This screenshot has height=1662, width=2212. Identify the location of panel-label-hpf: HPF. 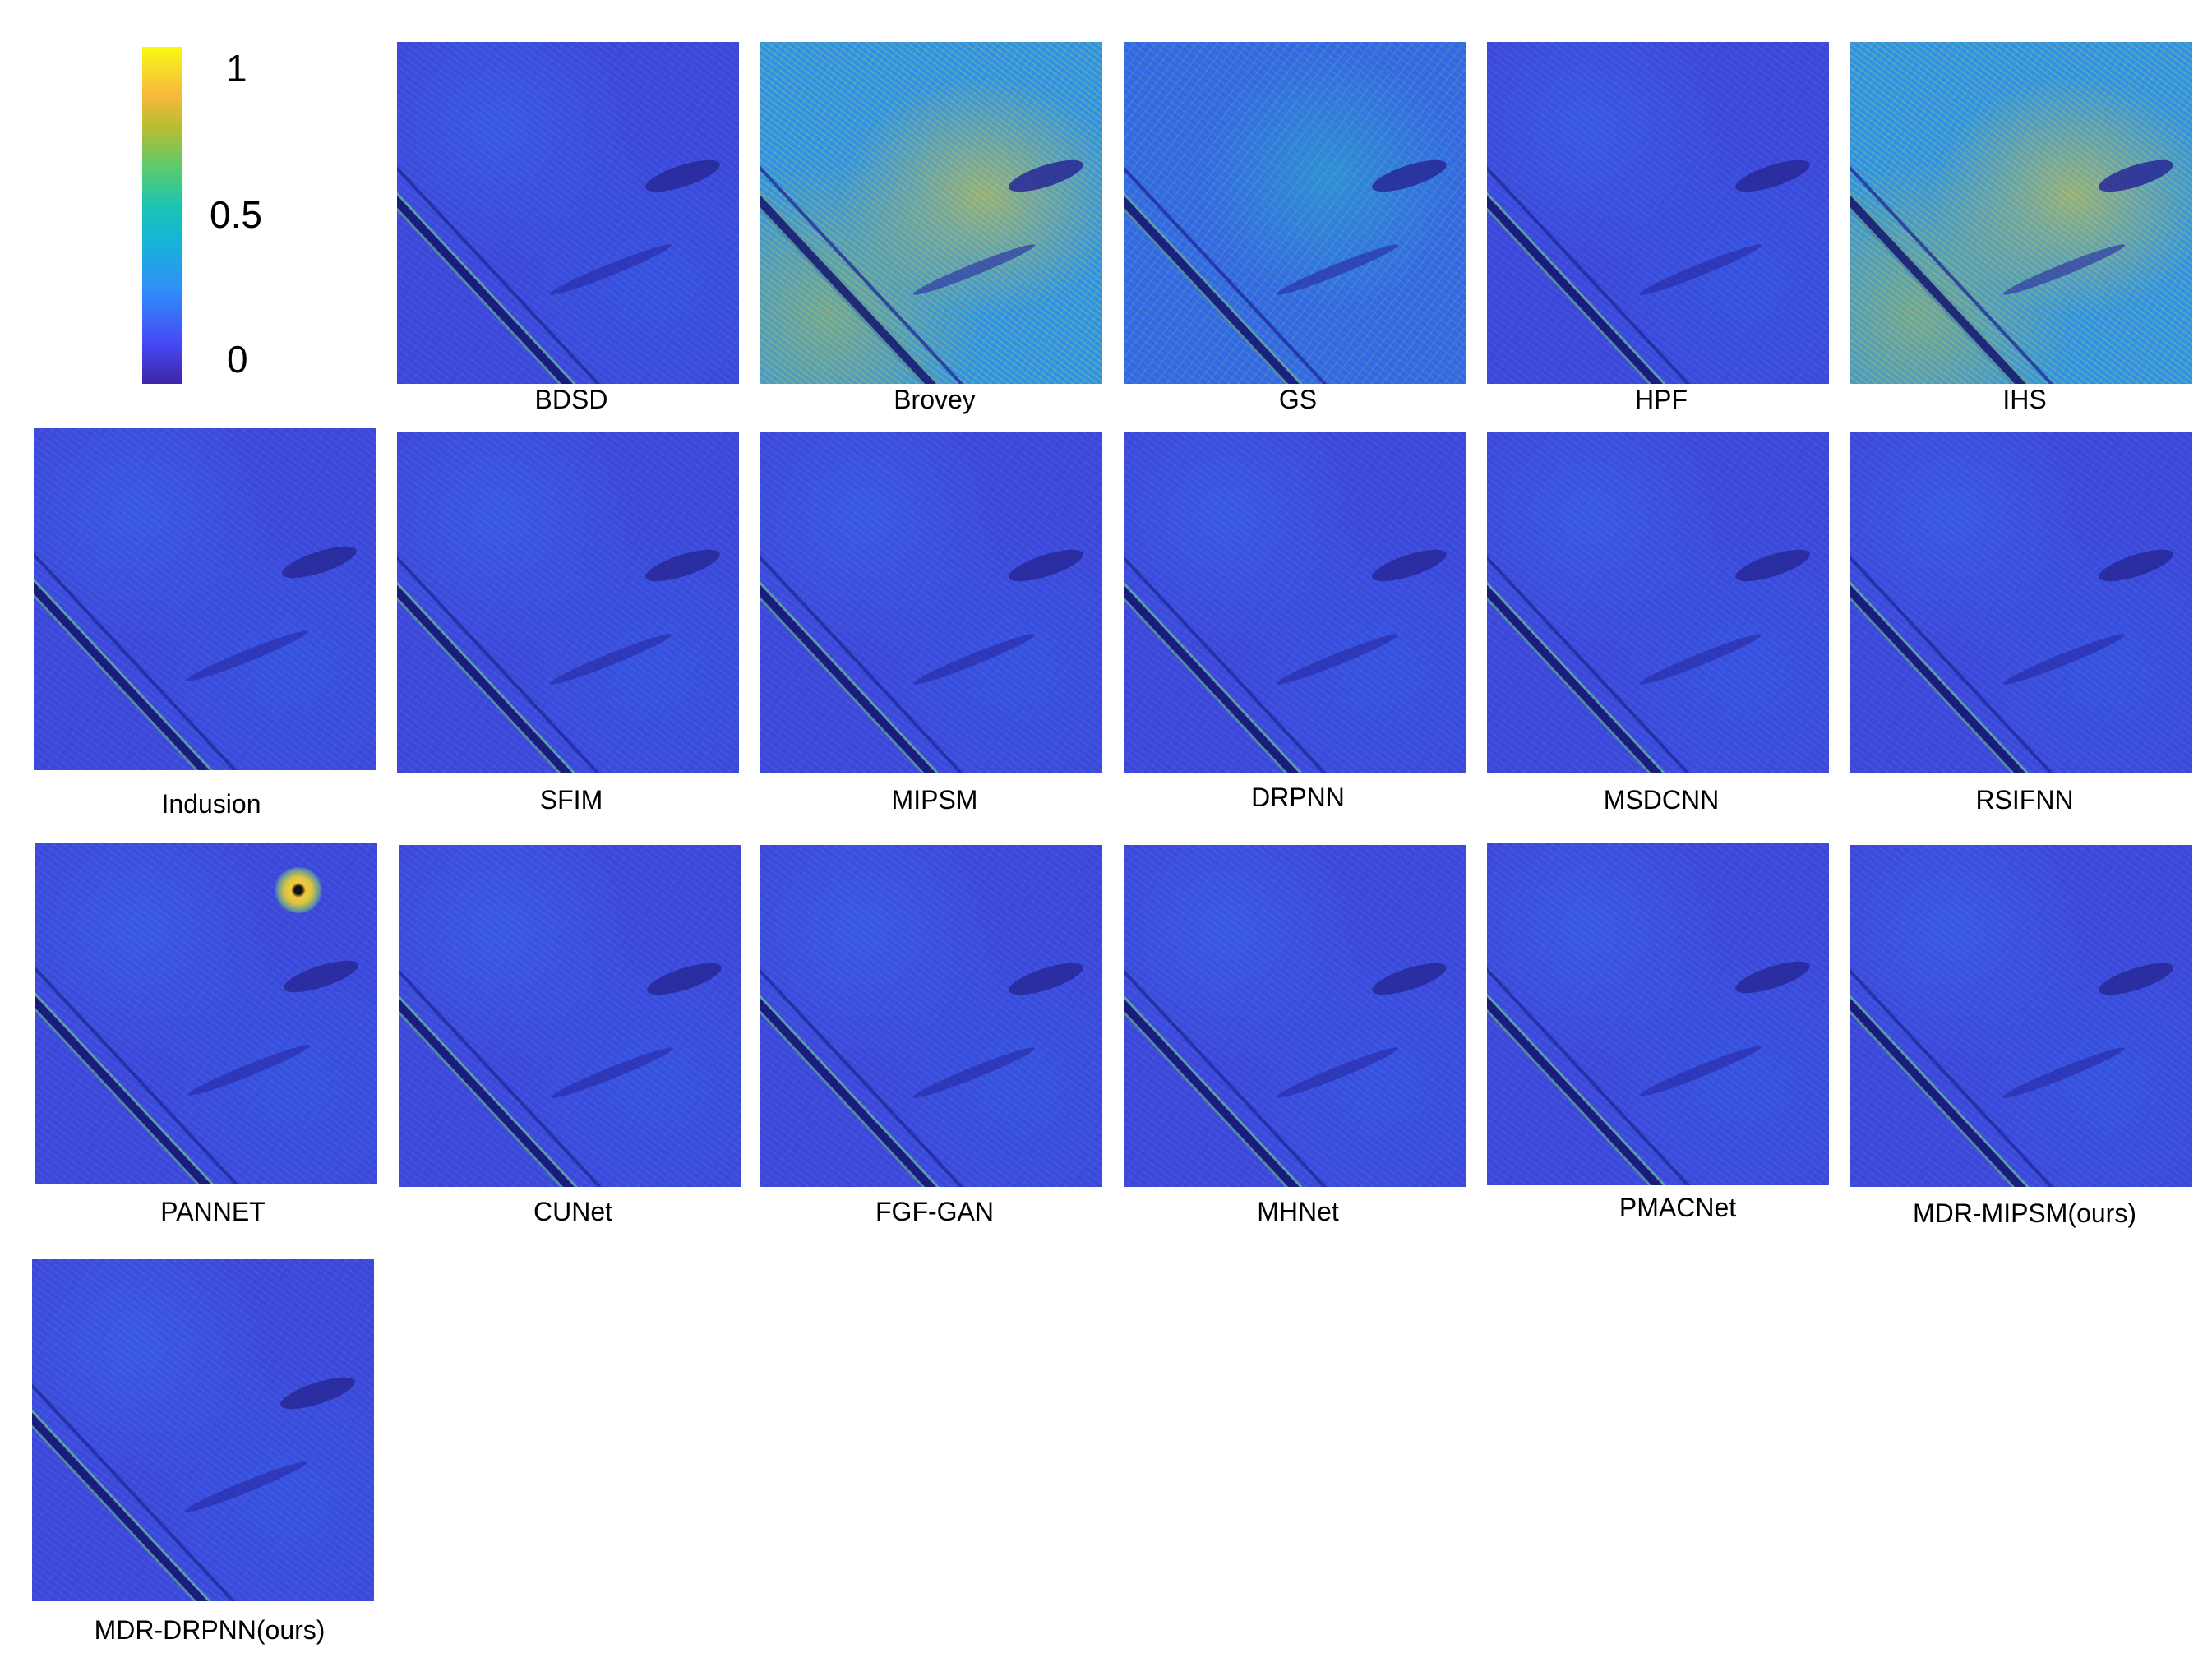
(1661, 399).